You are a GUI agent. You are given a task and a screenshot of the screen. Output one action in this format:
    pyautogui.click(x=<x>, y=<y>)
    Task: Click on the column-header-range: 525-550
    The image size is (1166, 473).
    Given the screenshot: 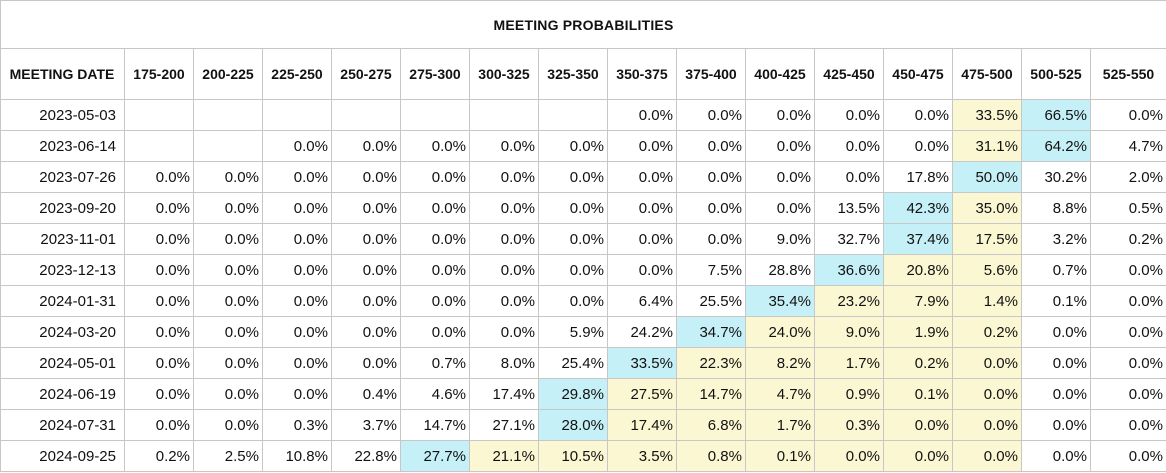 What is the action you would take?
    pyautogui.click(x=1128, y=74)
    